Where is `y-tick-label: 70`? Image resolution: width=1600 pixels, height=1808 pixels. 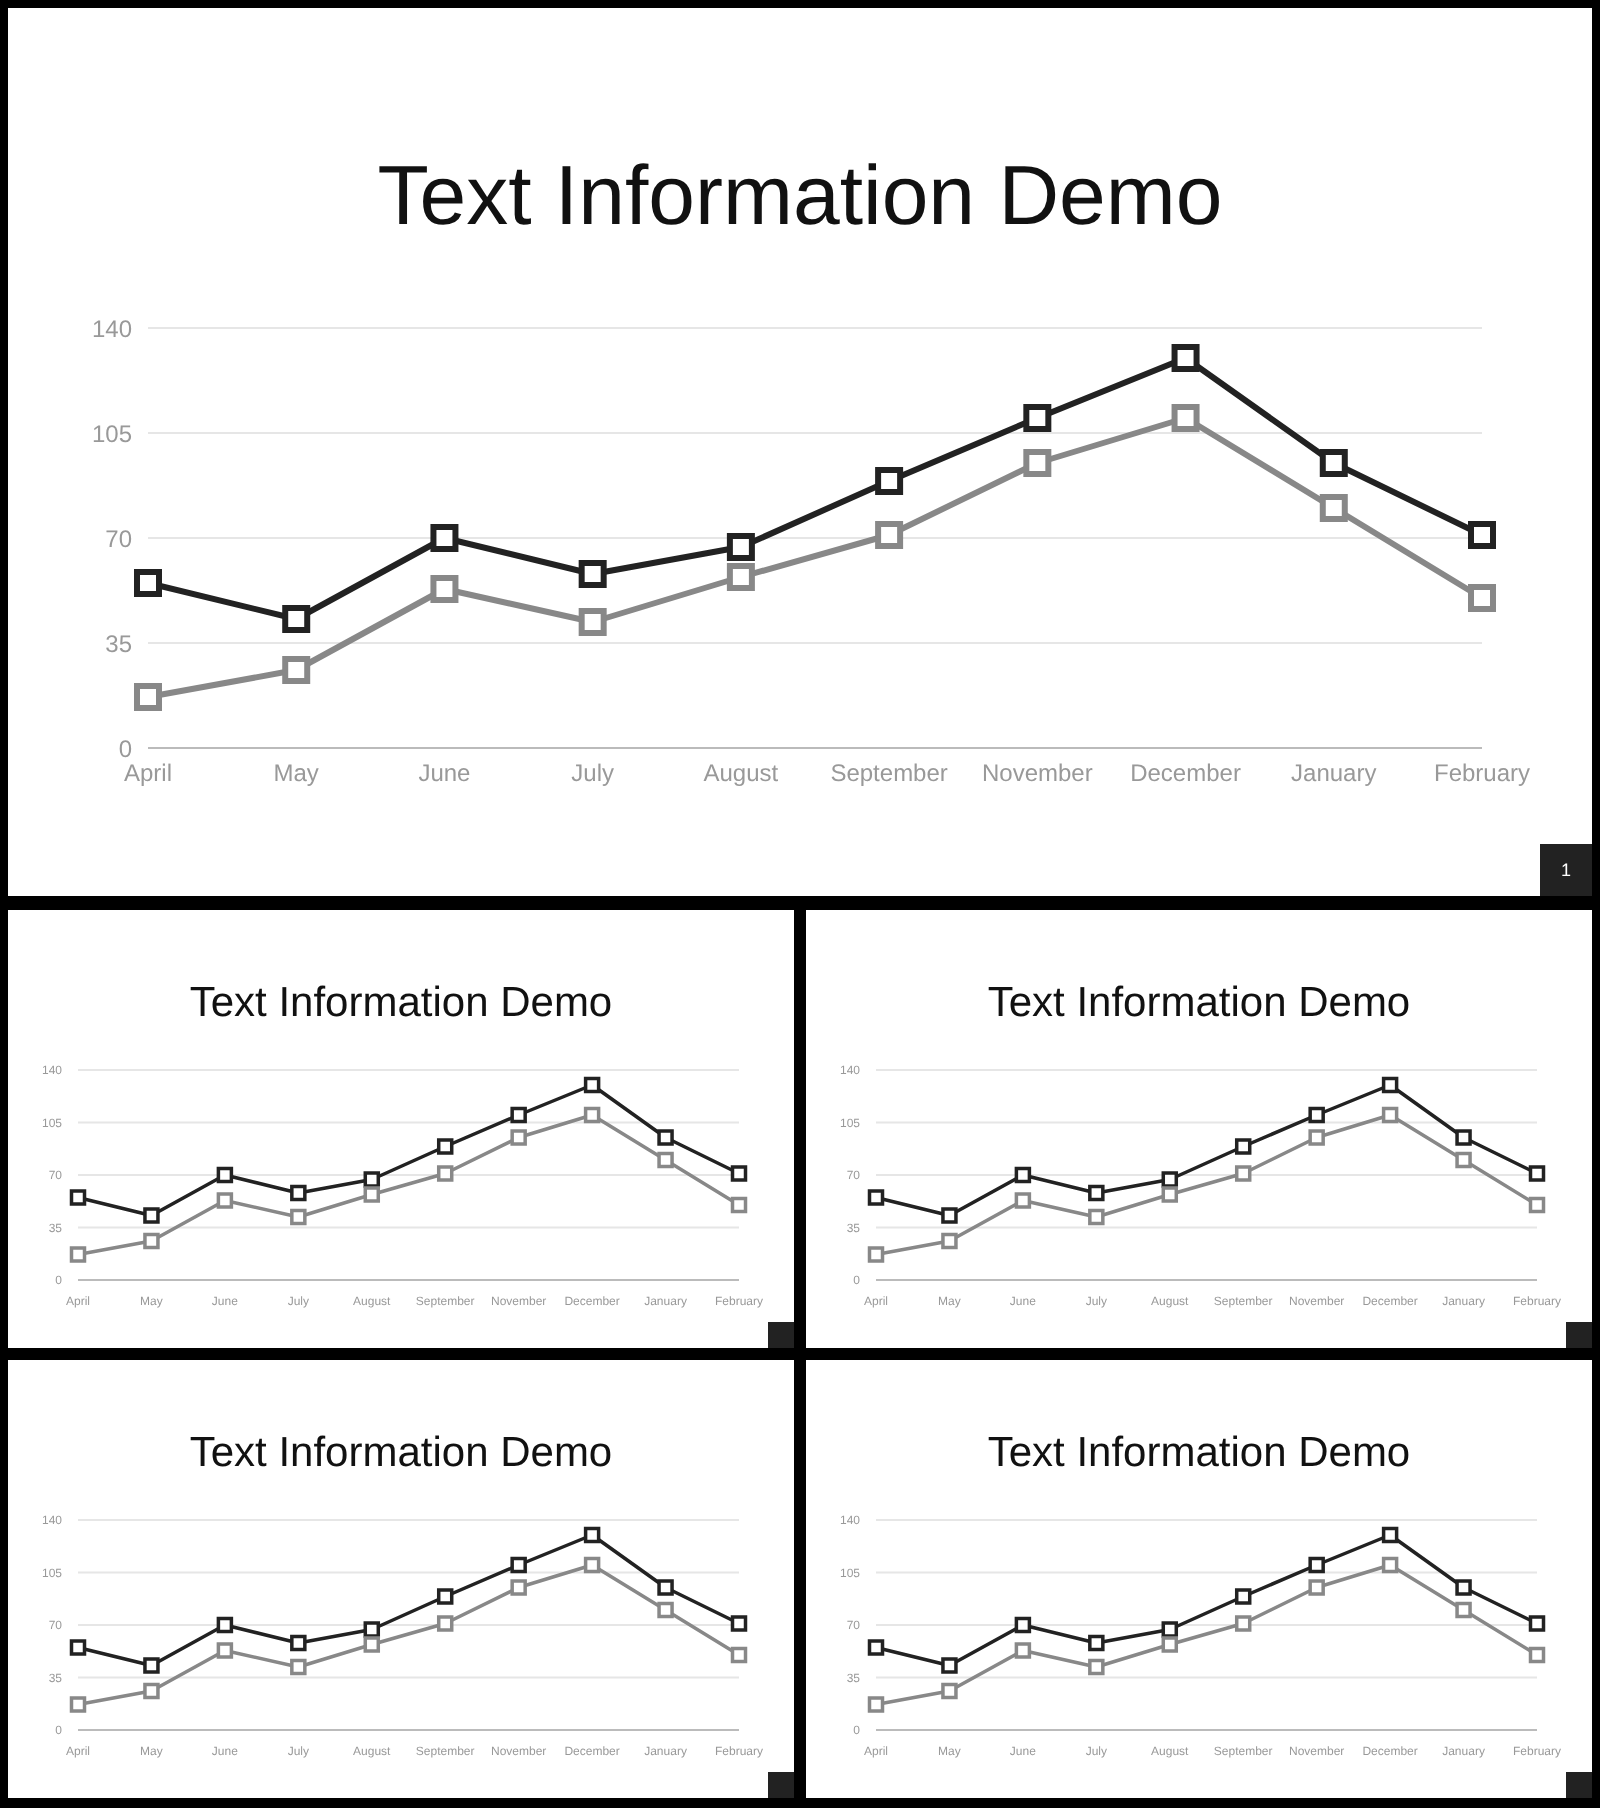
y-tick-label: 70 is located at coordinates (119, 538).